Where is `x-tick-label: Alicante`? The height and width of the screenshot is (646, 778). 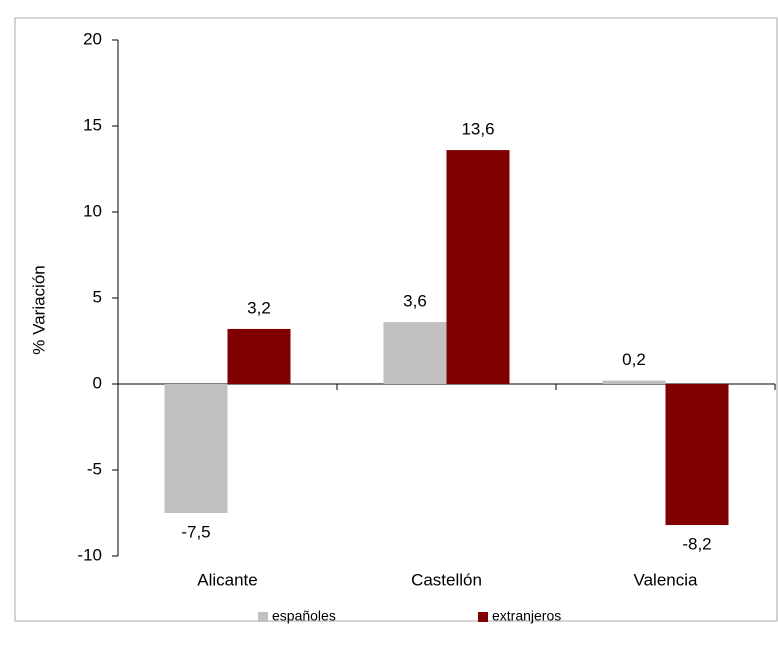 x-tick-label: Alicante is located at coordinates (227, 579).